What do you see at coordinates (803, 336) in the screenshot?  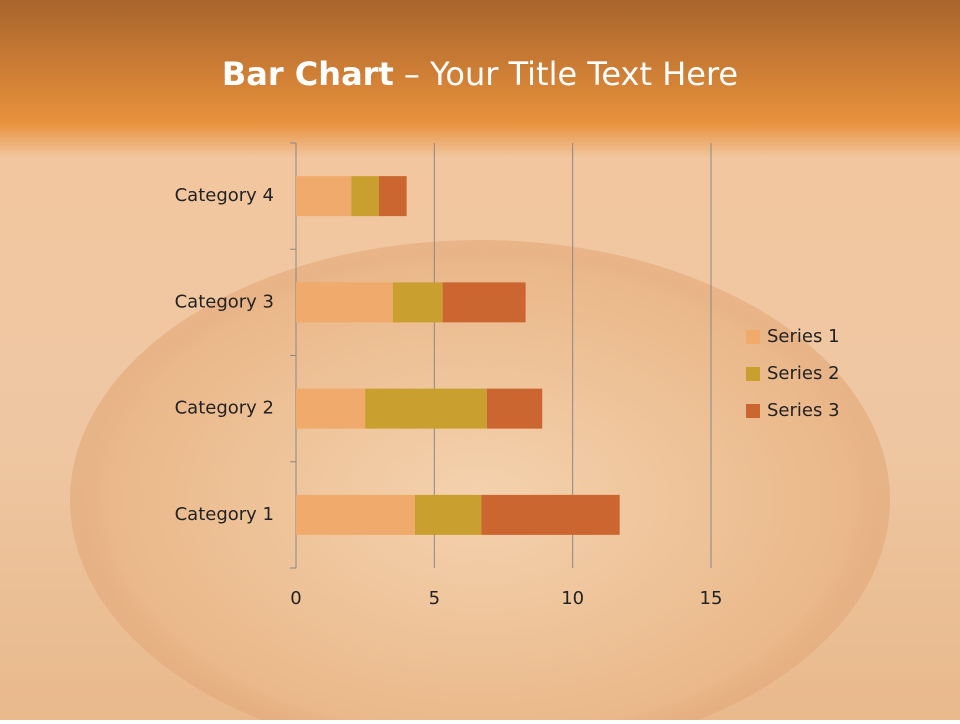 I see `legend-label: Series 1` at bounding box center [803, 336].